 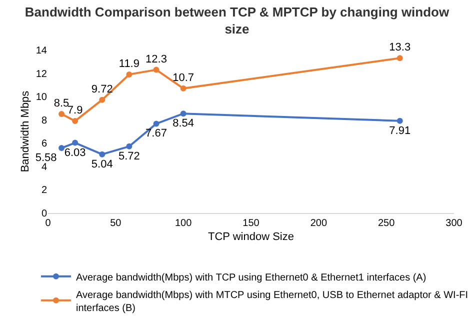 What do you see at coordinates (44, 214) in the screenshot?
I see `y-tick-label: 0` at bounding box center [44, 214].